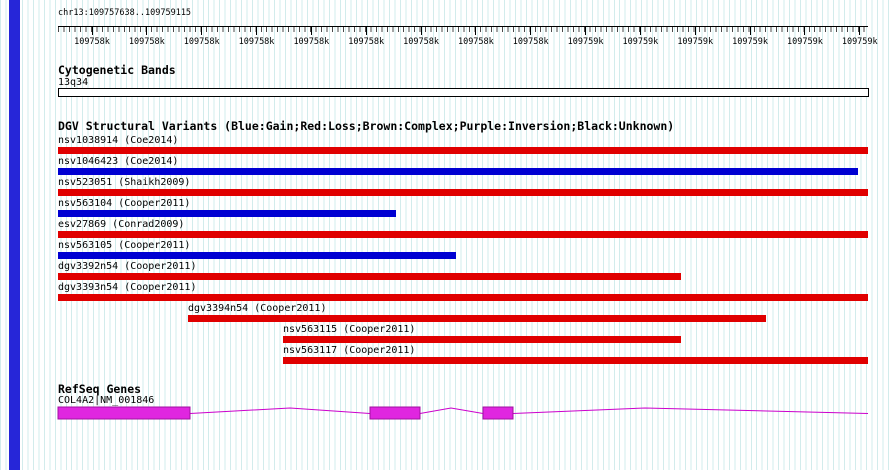 Image resolution: width=890 pixels, height=470 pixels. Describe the element at coordinates (127, 287) in the screenshot. I see `variant-label: dgv3393n54 (Cooper2011)` at that location.